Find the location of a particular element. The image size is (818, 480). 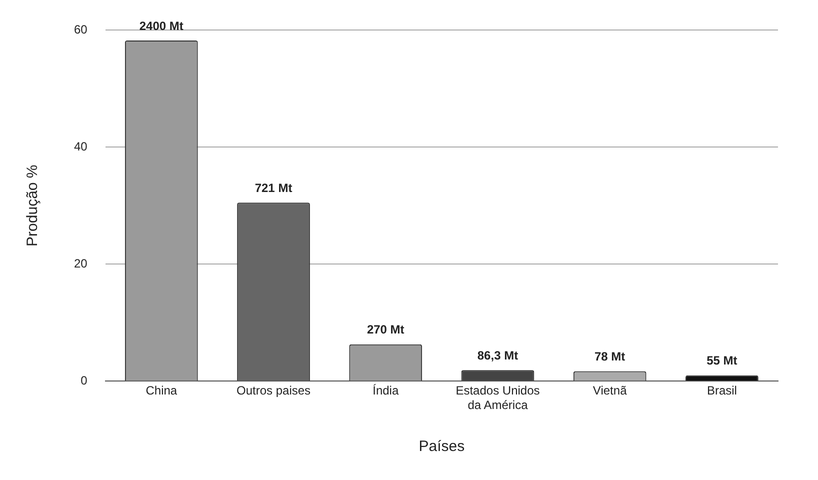

y-tick-label: 60 is located at coordinates (81, 29).